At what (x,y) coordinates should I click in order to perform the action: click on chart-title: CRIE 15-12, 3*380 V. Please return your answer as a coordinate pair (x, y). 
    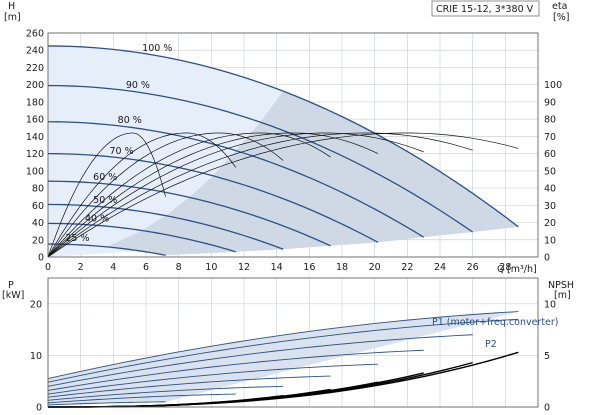
    Looking at the image, I should click on (485, 9).